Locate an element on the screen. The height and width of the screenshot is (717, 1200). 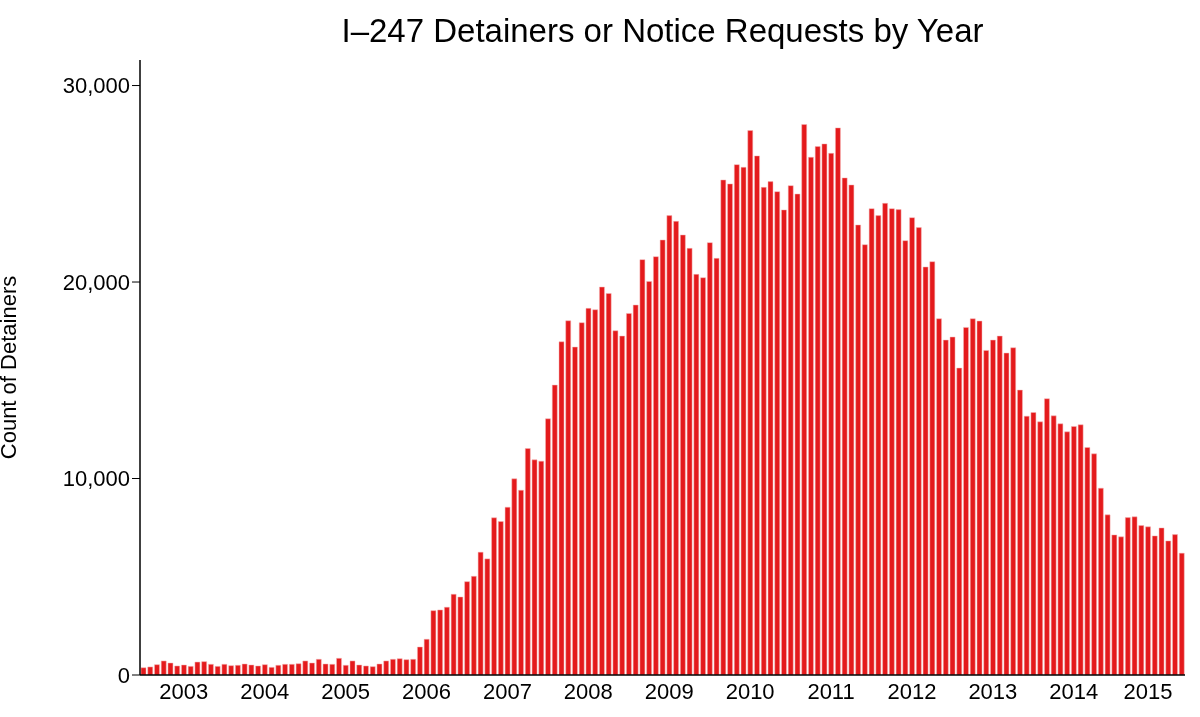
x-tick-label: 2009 is located at coordinates (669, 691).